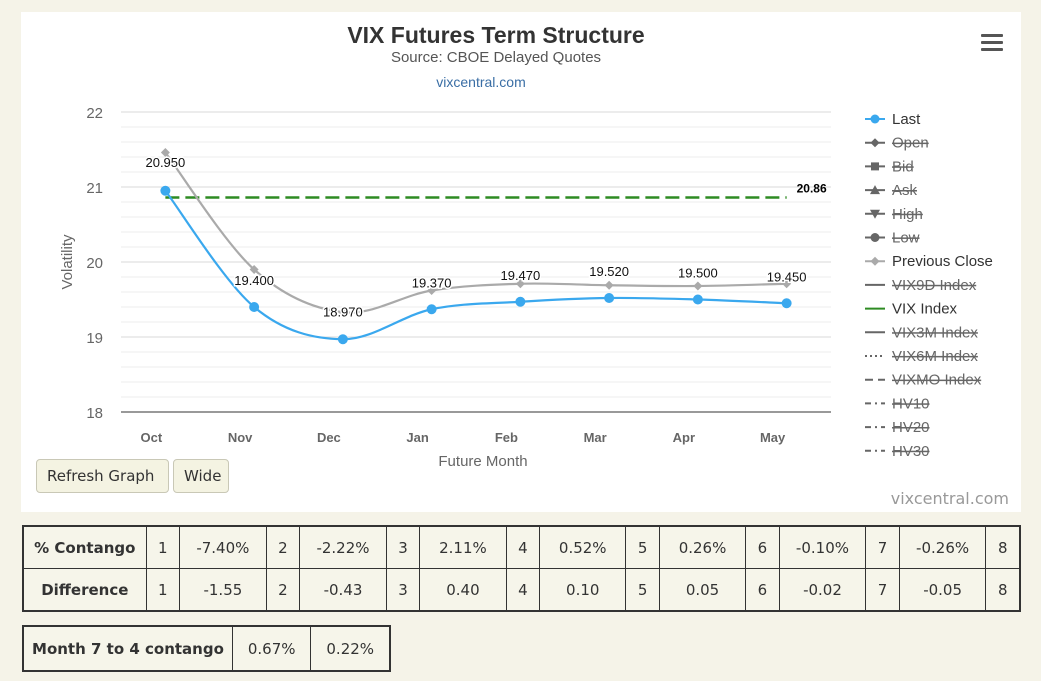 The image size is (1041, 681). What do you see at coordinates (283, 547) in the screenshot?
I see `month-index-cell: 2` at bounding box center [283, 547].